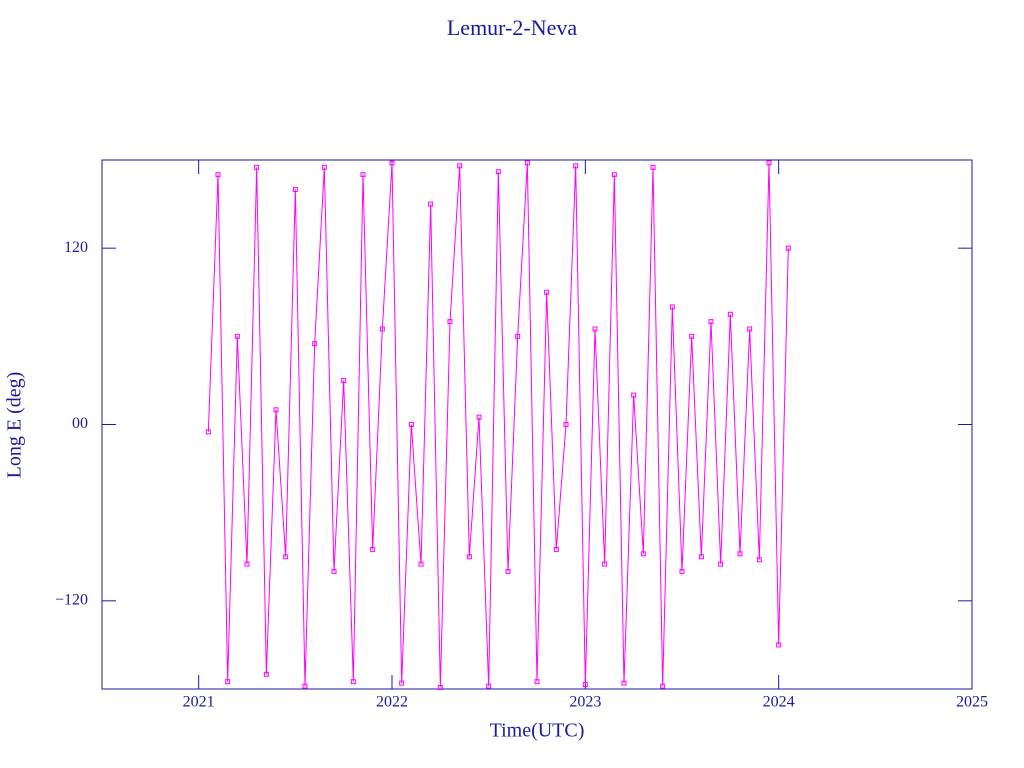  Describe the element at coordinates (392, 702) in the screenshot. I see `x-tick-label: 2022` at that location.